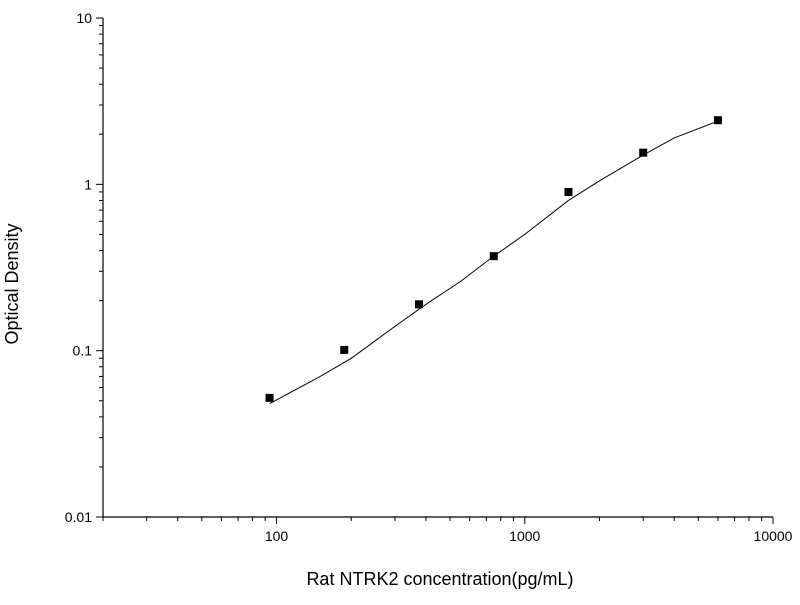  I want to click on x-tick-label: 100, so click(277, 536).